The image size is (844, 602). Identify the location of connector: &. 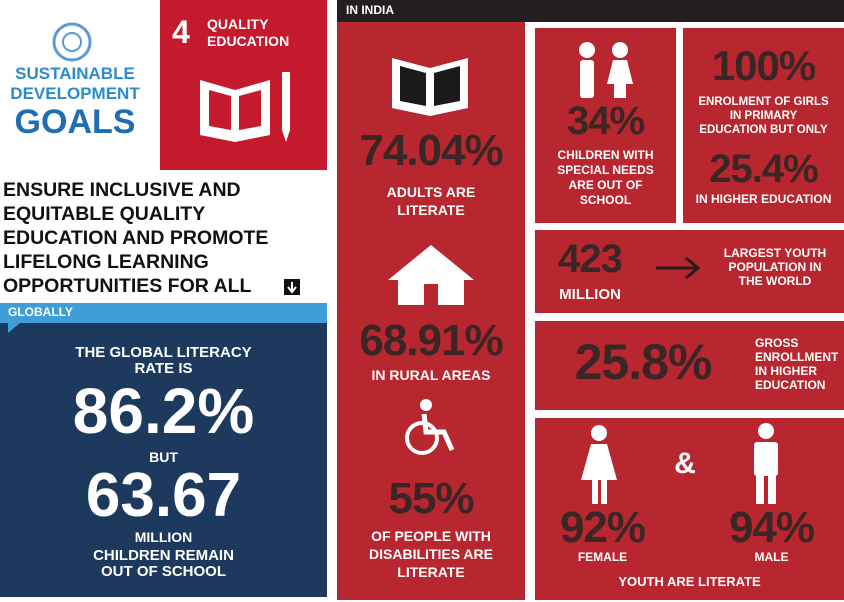
(685, 463).